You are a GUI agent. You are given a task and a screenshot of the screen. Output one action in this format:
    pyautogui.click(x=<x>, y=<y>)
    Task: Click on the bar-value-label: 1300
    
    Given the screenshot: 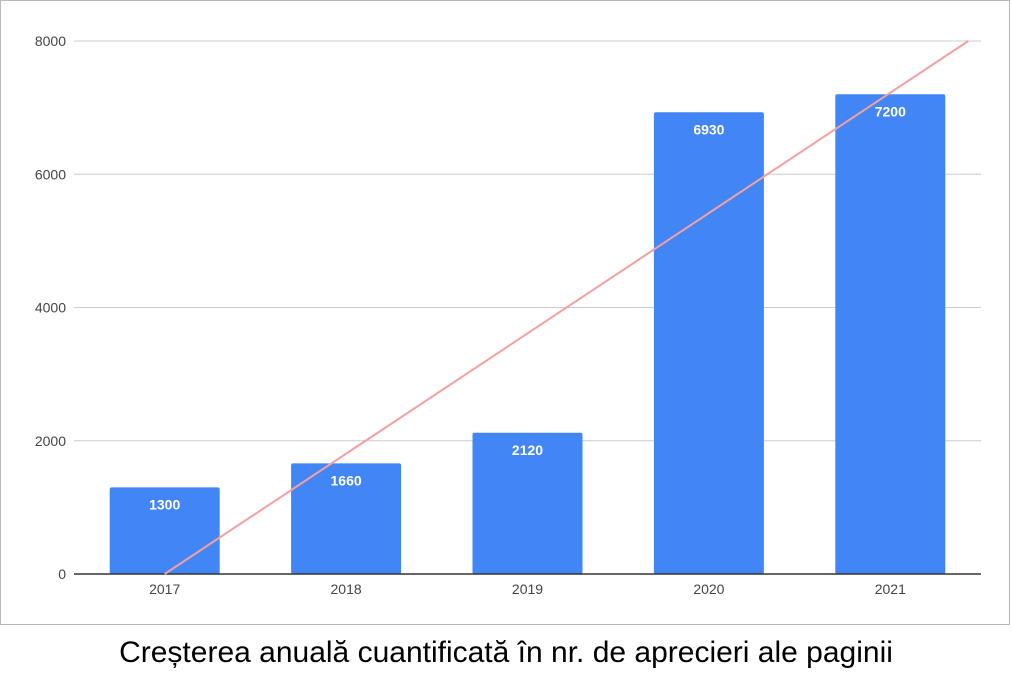 What is the action you would take?
    pyautogui.click(x=164, y=504)
    